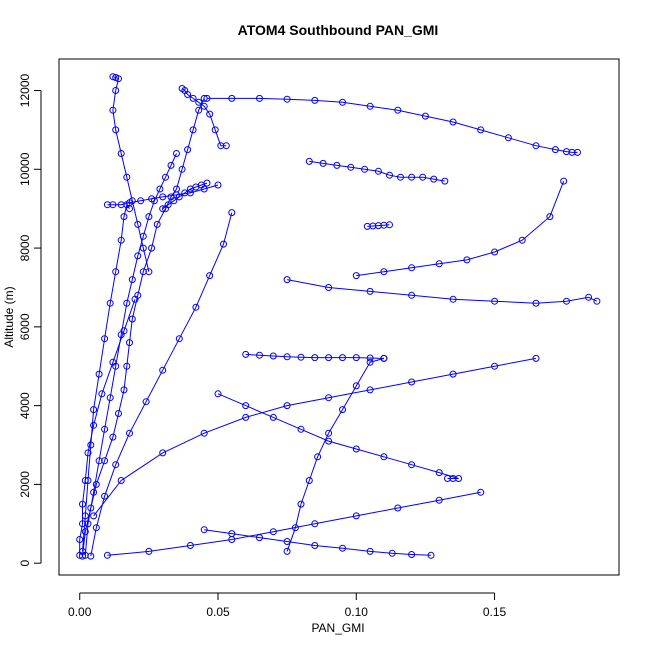 The width and height of the screenshot is (650, 650). Describe the element at coordinates (25, 326) in the screenshot. I see `y-tick-label: 6000` at that location.